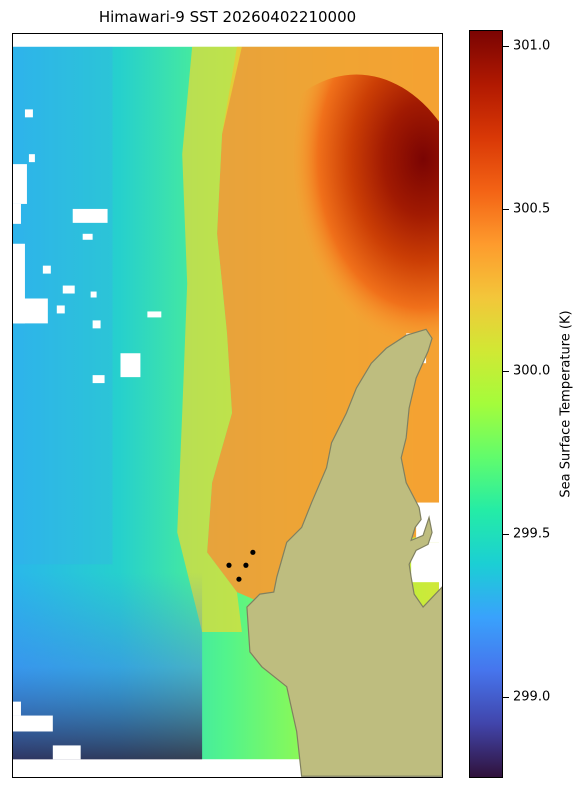 This screenshot has width=585, height=789. What do you see at coordinates (440, 405) in the screenshot?
I see `no-data-right` at bounding box center [440, 405].